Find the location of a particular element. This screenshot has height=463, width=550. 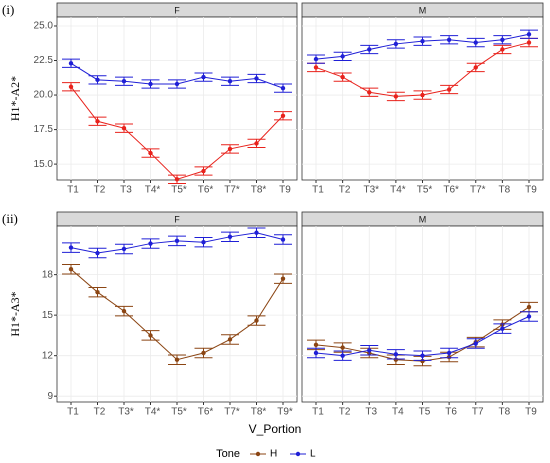

y-tick-label: 15 is located at coordinates (48, 315).